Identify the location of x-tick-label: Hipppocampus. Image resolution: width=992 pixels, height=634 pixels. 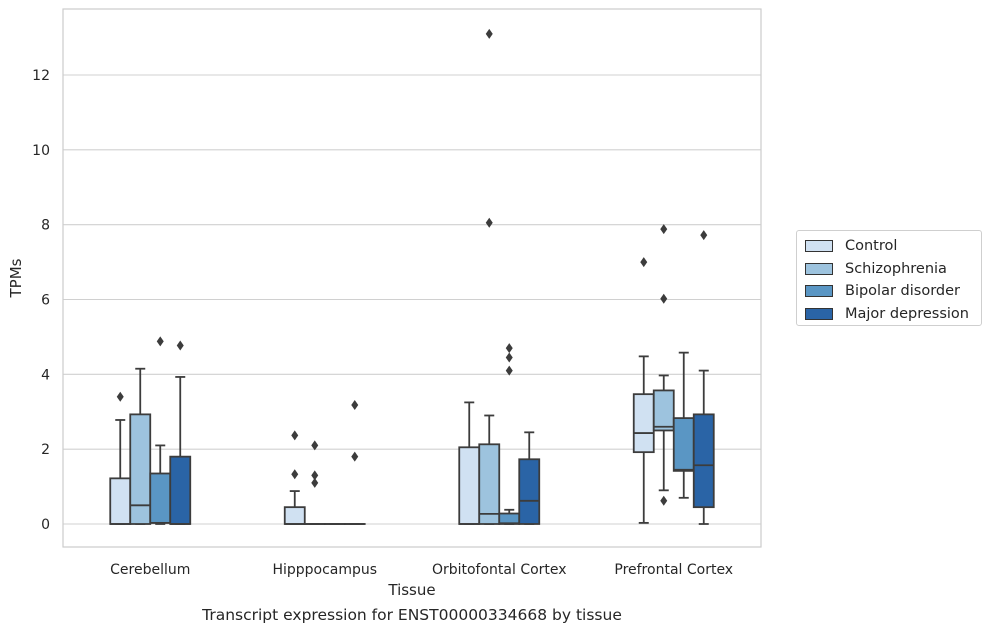
(324, 570).